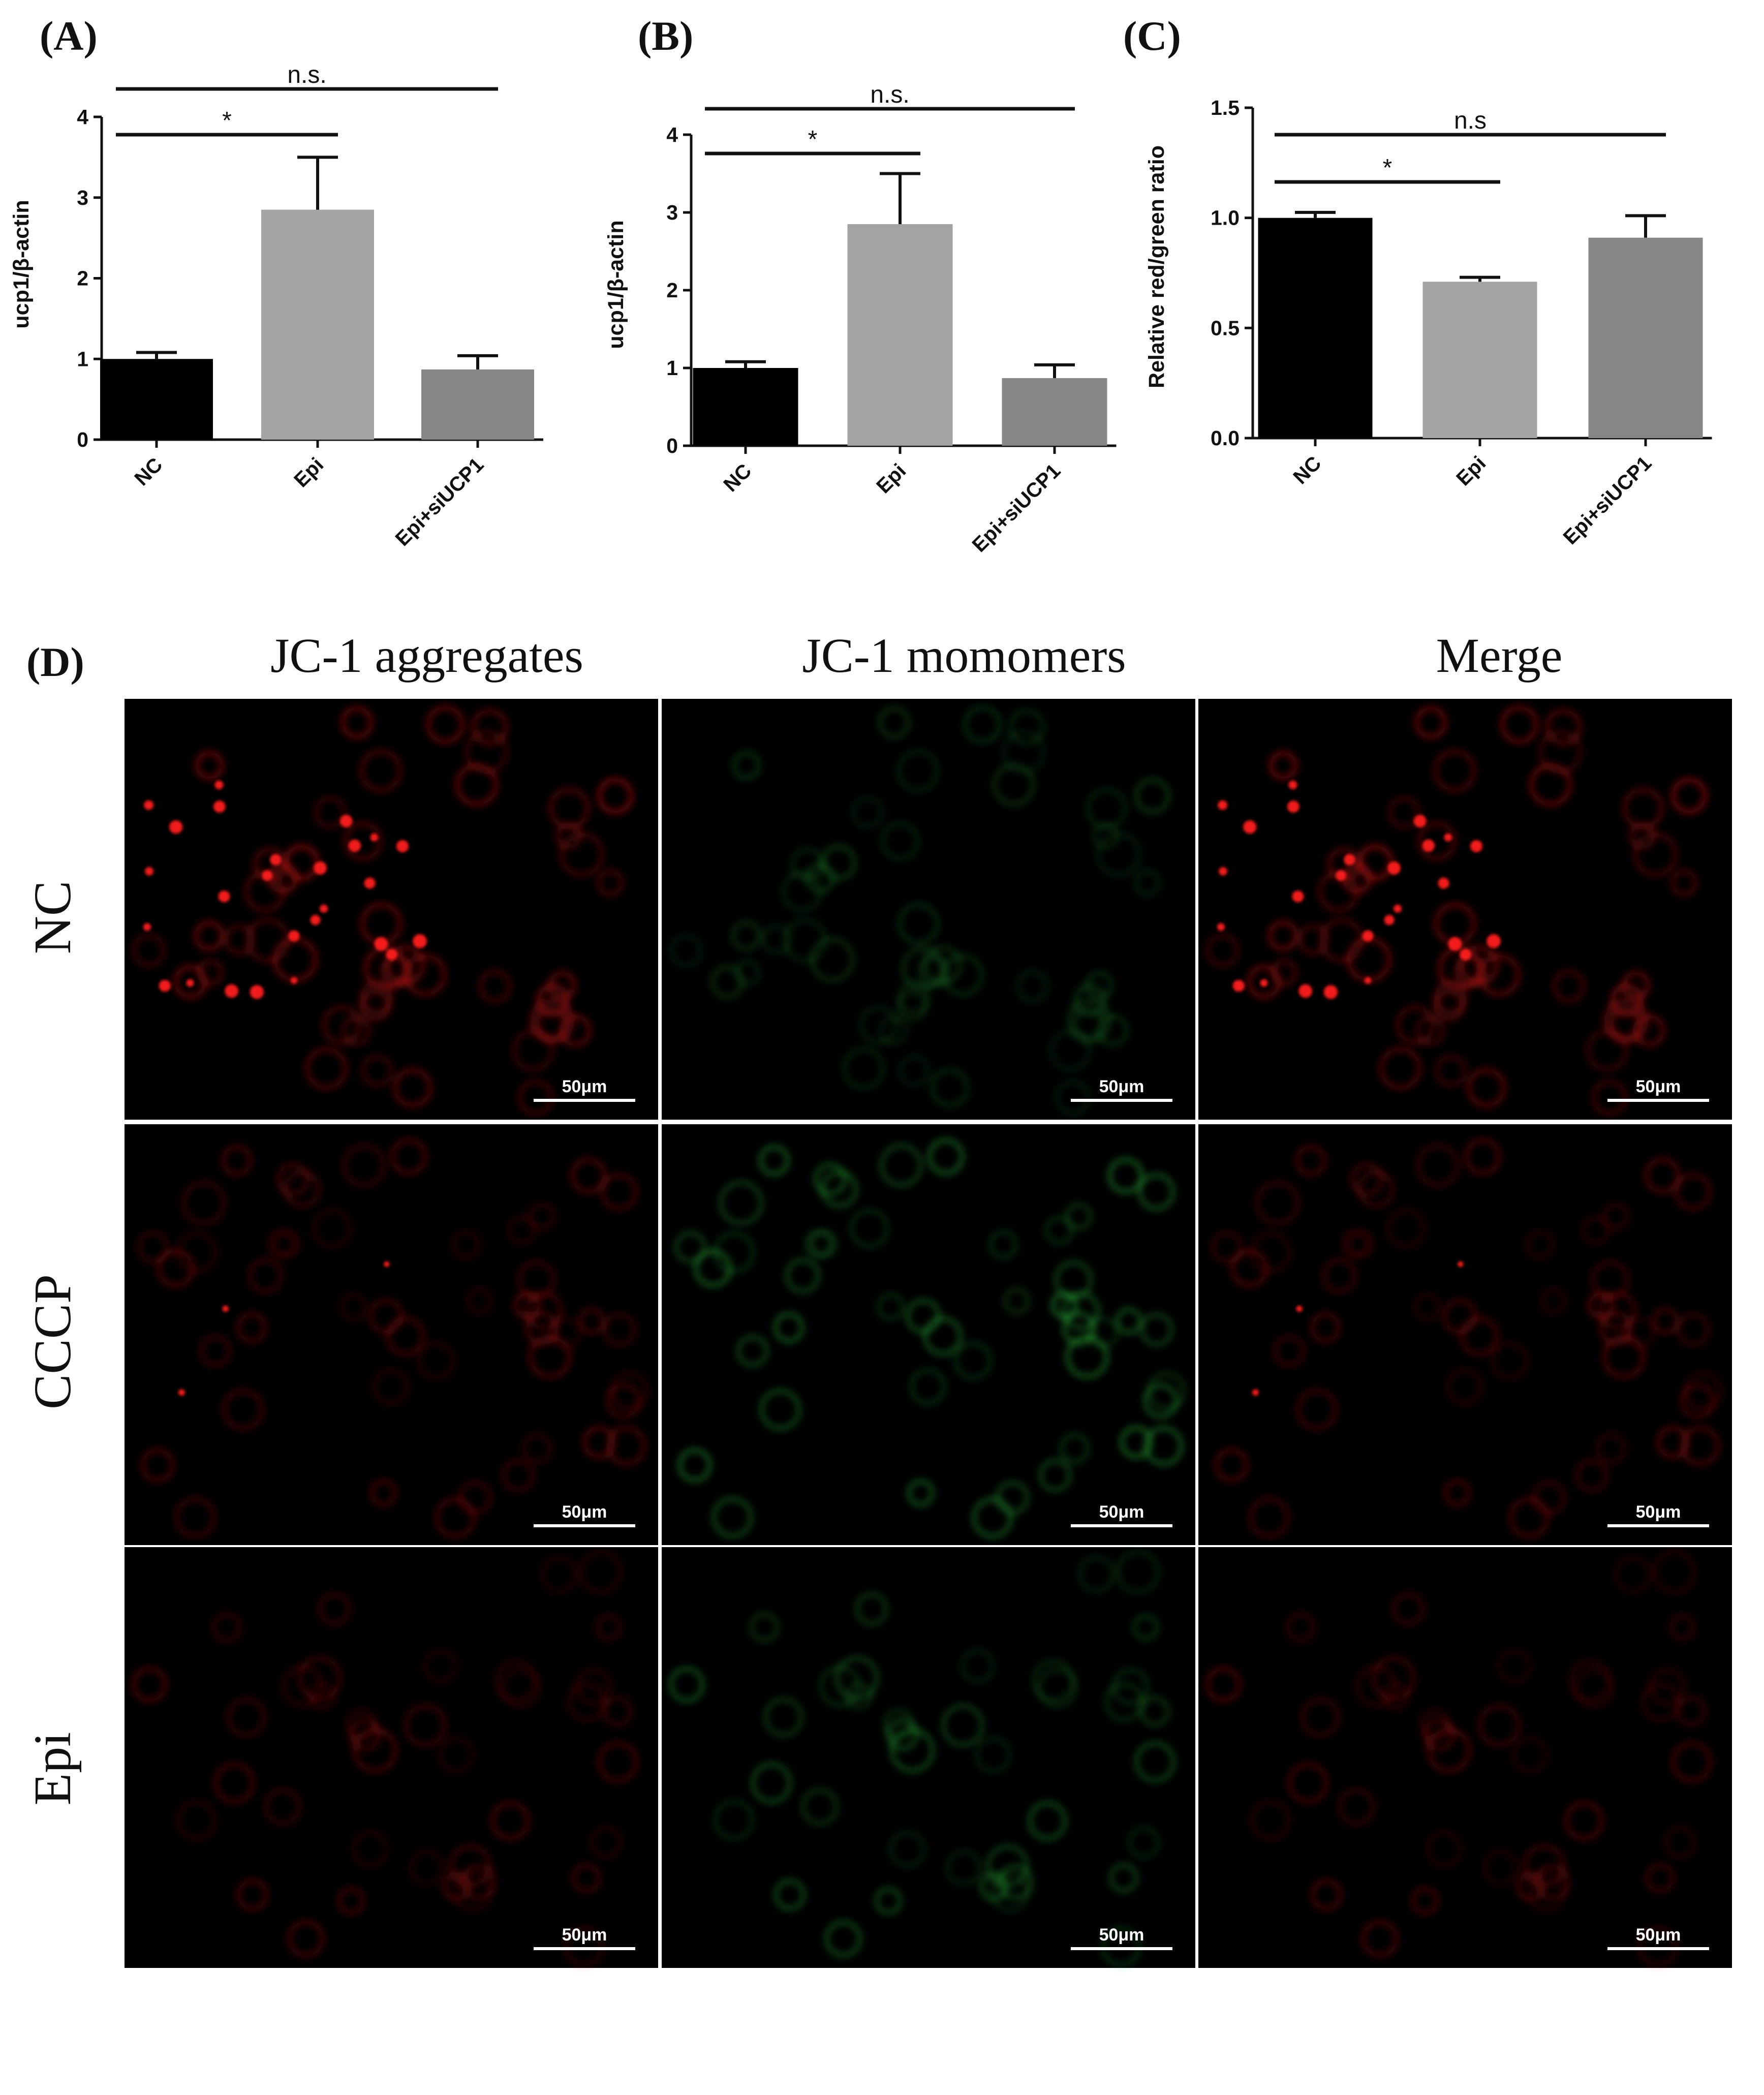  I want to click on y-tick-label: 1, so click(83, 359).